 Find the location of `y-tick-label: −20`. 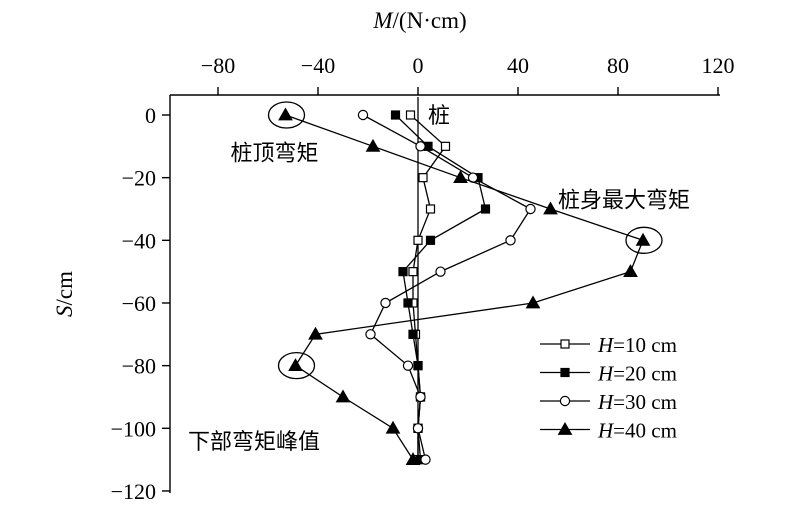

y-tick-label: −20 is located at coordinates (139, 178).